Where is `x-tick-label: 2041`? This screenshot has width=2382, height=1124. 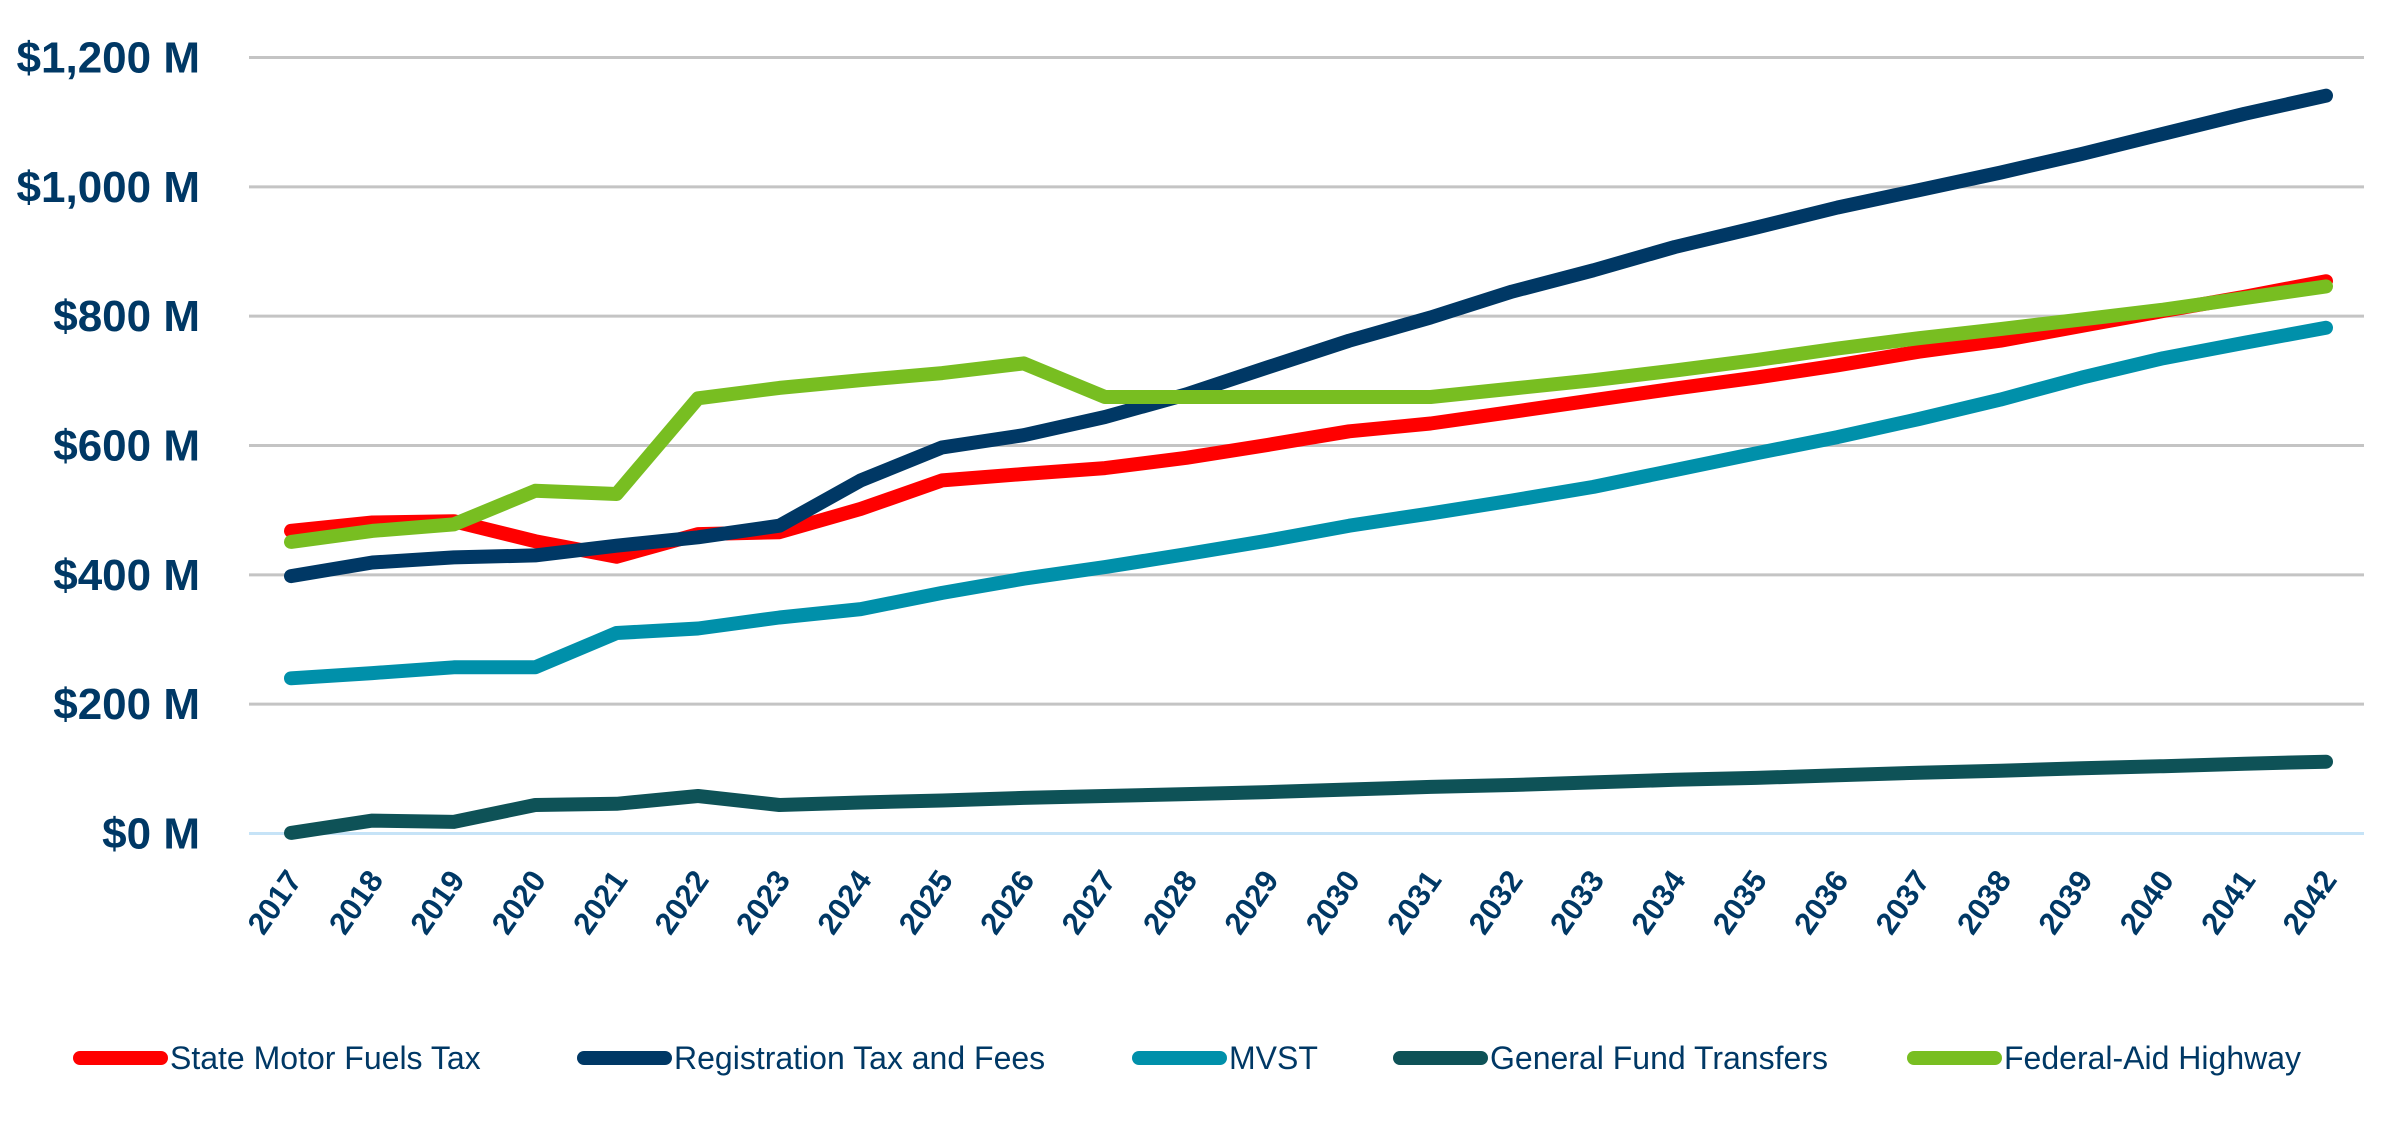
x-tick-label: 2041 is located at coordinates (2228, 902).